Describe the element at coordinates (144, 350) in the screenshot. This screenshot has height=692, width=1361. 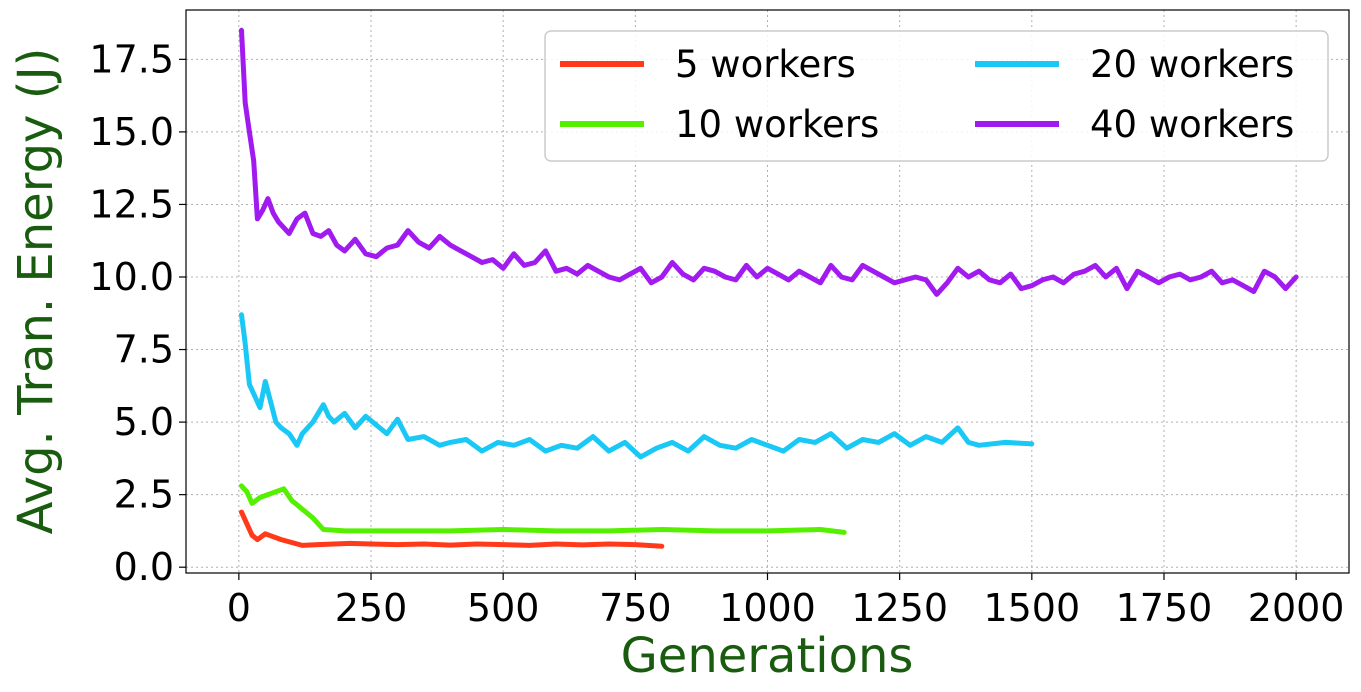
I see `y-tick-label: 7.5` at that location.